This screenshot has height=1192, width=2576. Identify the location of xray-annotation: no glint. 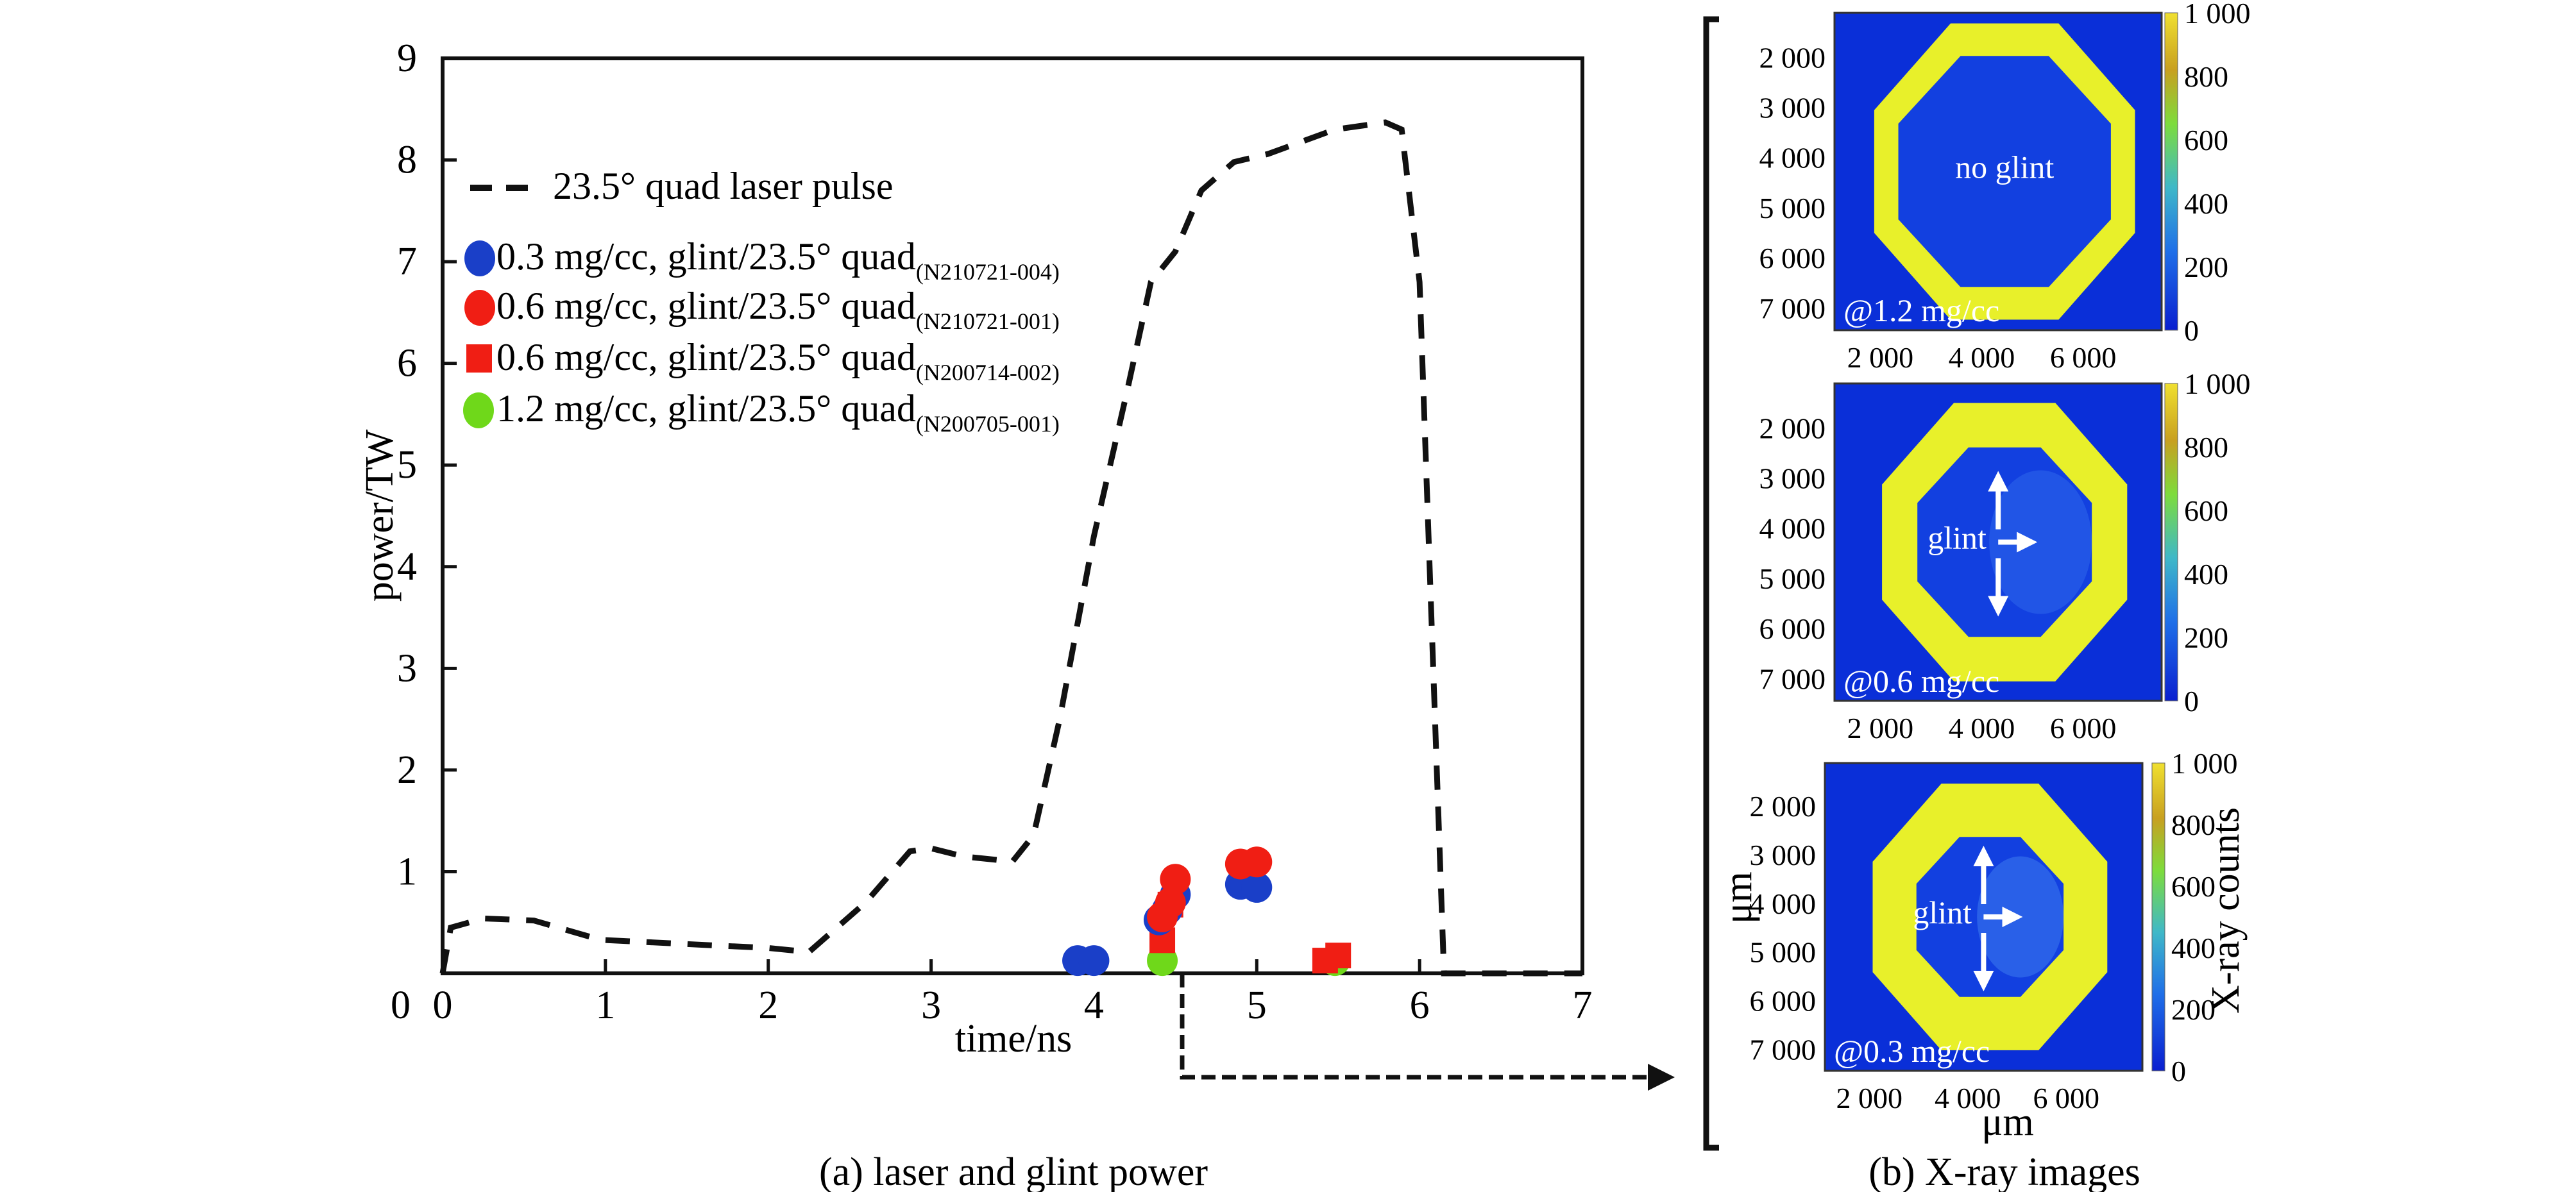
(2004, 167).